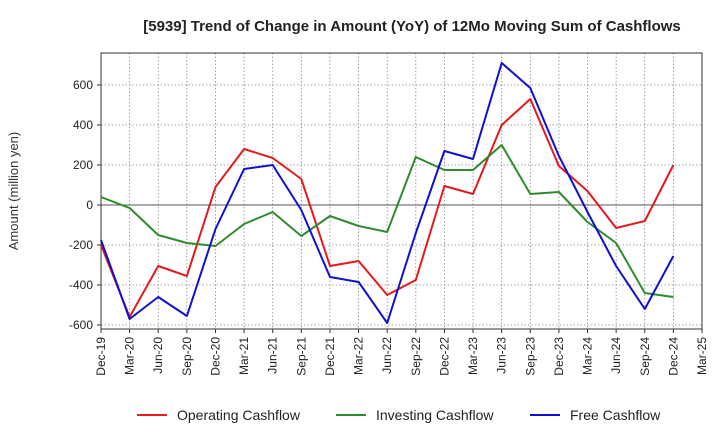 Image resolution: width=720 pixels, height=440 pixels. I want to click on legend-label: Operating Cashflow, so click(239, 415).